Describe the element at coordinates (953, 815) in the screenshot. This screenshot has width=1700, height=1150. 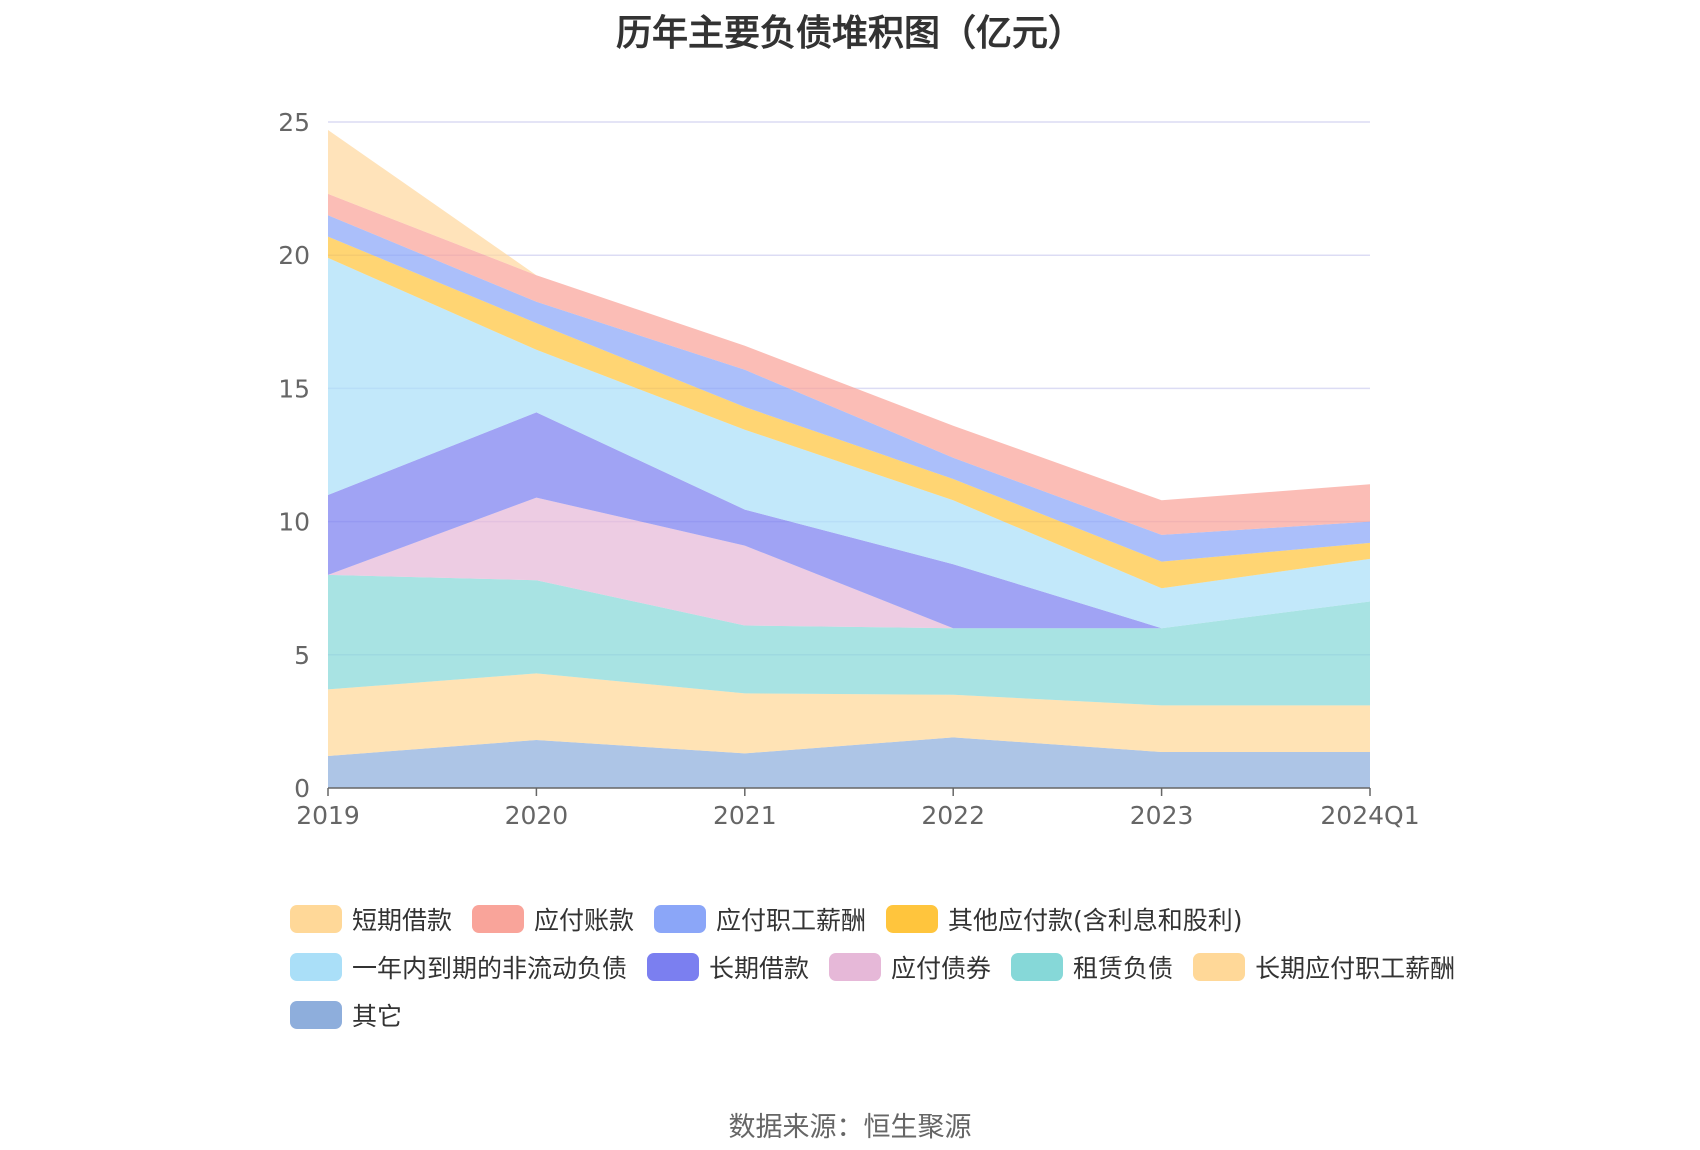
I see `x-tick-label: 2022` at that location.